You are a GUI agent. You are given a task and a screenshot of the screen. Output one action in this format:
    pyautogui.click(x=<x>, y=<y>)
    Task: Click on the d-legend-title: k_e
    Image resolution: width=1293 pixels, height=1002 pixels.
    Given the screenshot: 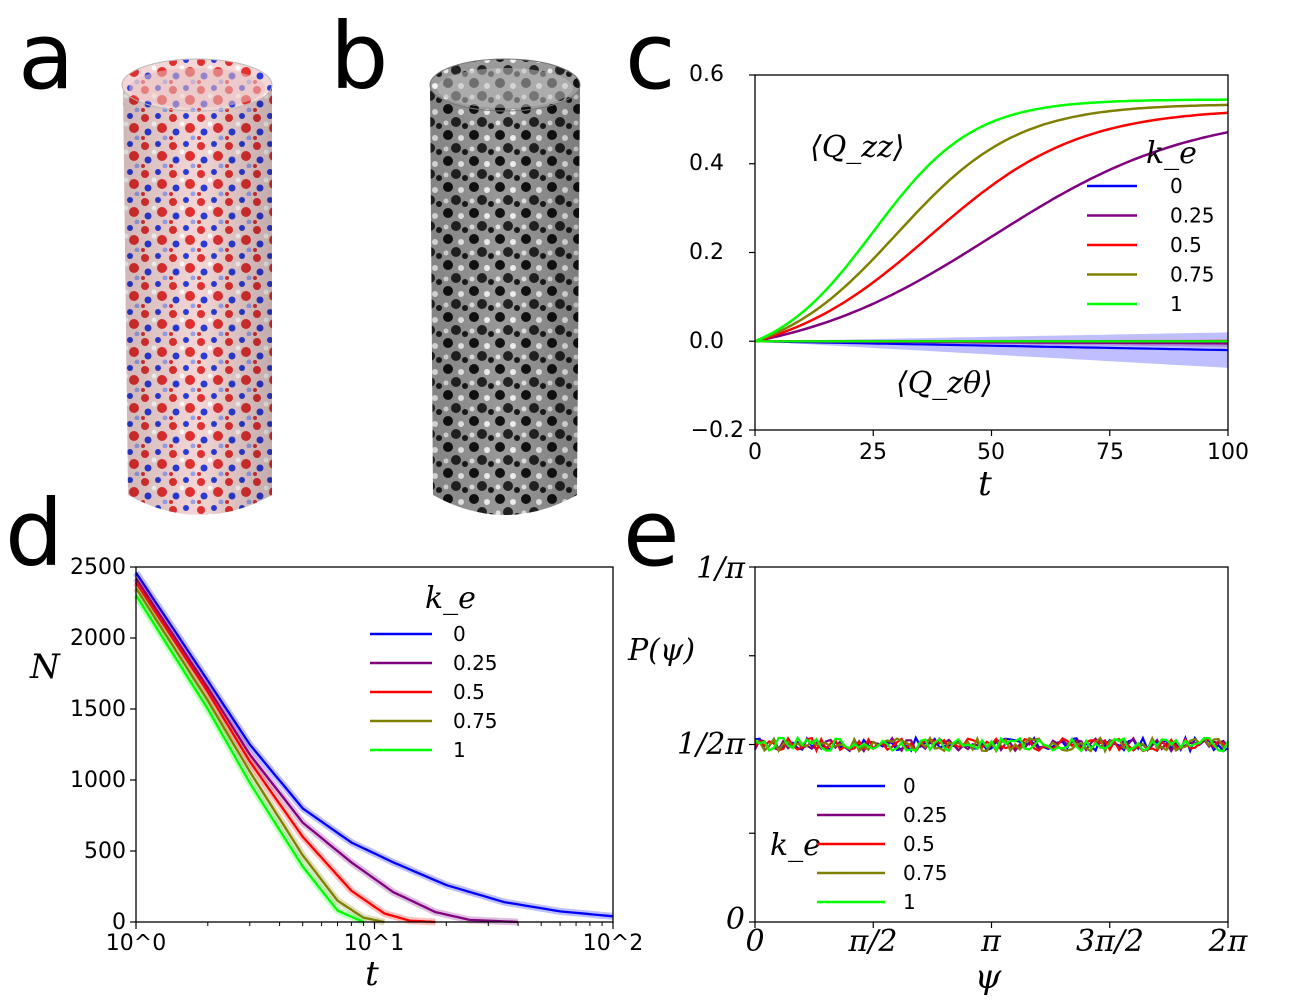 What is the action you would take?
    pyautogui.click(x=450, y=598)
    